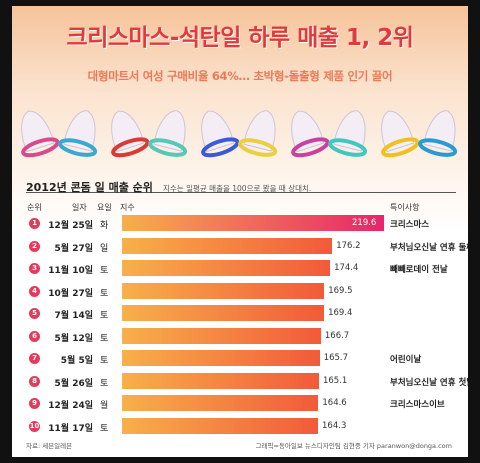  What do you see at coordinates (49, 446) in the screenshot?
I see `source-note: 자료: 세븐일레븐` at bounding box center [49, 446].